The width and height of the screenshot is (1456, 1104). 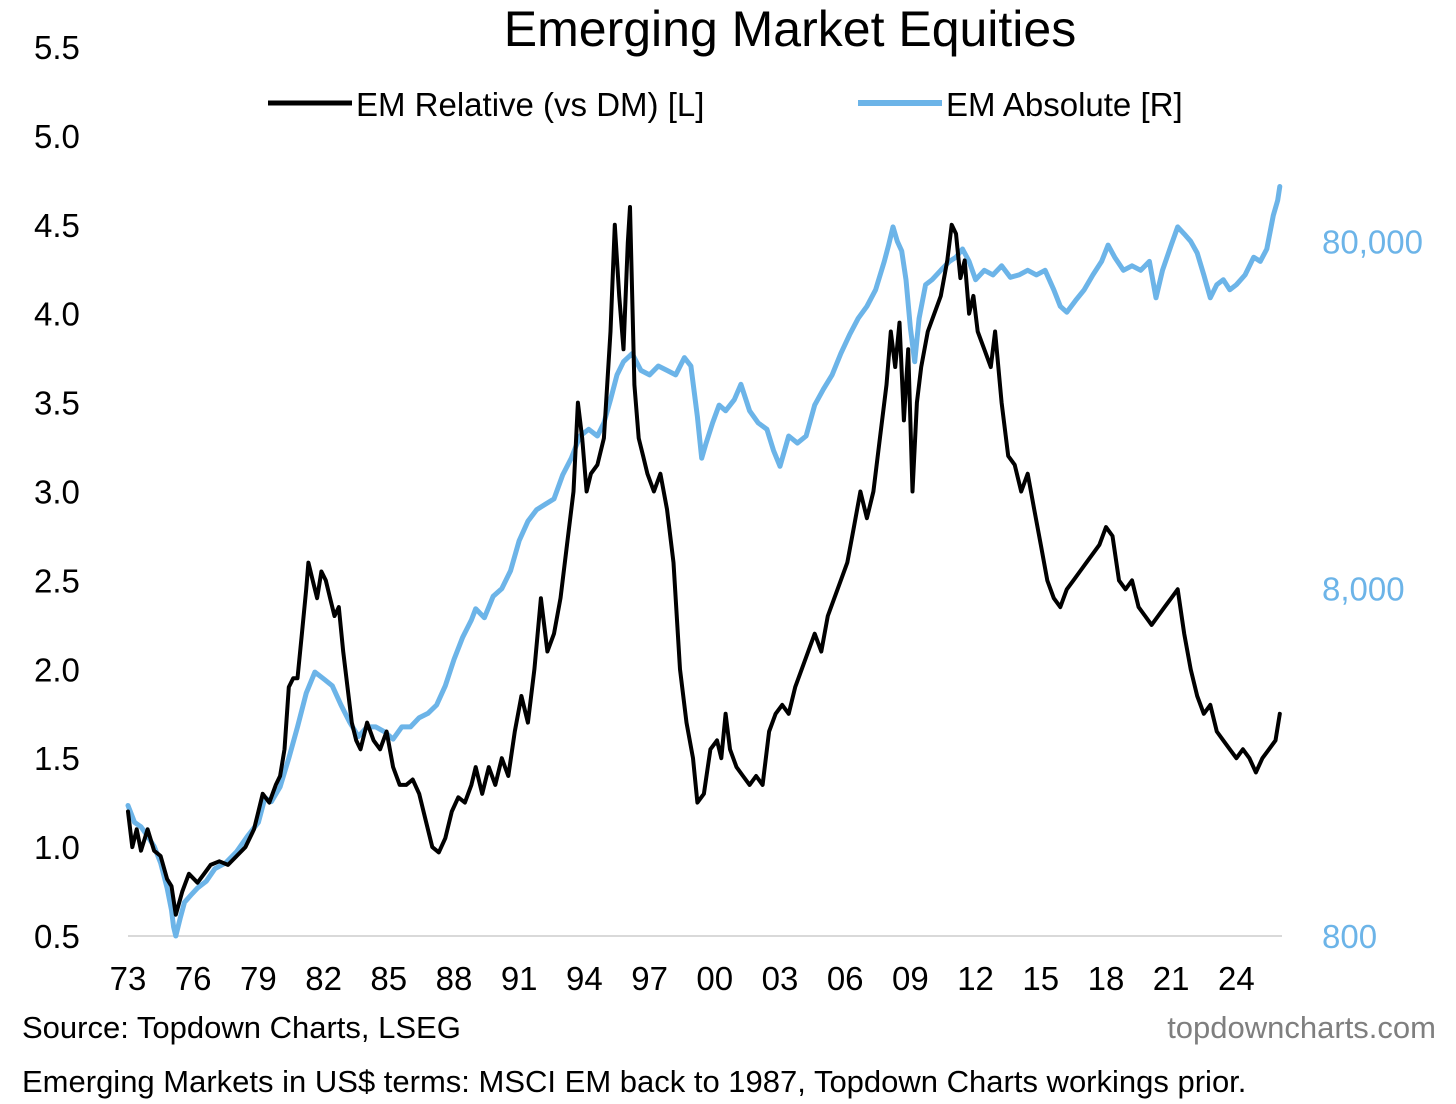 I want to click on y-left-tick-label: 0.5, so click(x=57, y=936).